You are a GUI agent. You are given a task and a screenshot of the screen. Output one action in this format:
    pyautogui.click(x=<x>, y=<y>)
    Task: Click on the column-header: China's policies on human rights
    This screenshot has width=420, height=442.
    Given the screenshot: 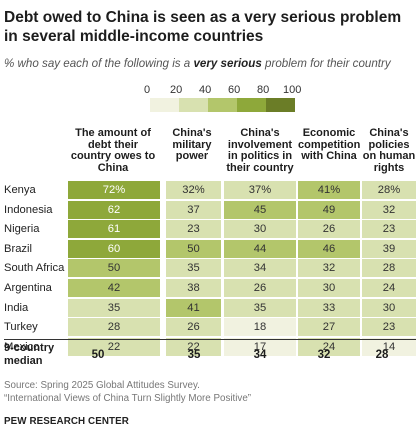 What is the action you would take?
    pyautogui.click(x=389, y=150)
    